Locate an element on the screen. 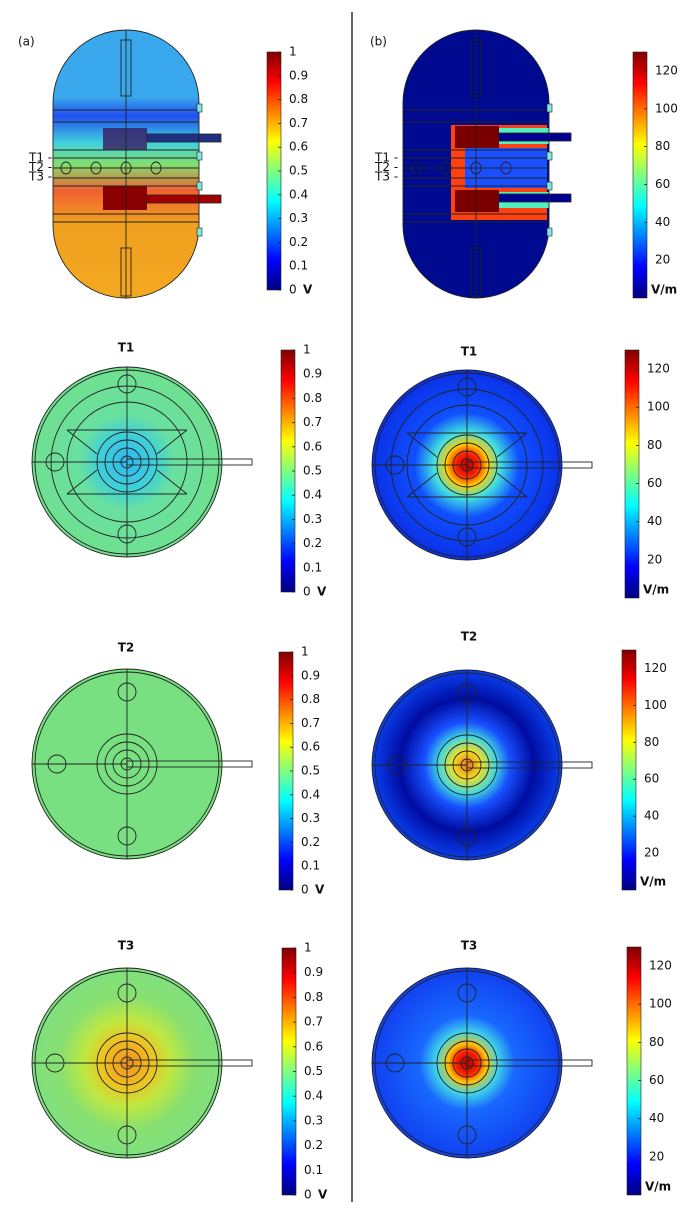  panel-label: (a) is located at coordinates (26, 42).